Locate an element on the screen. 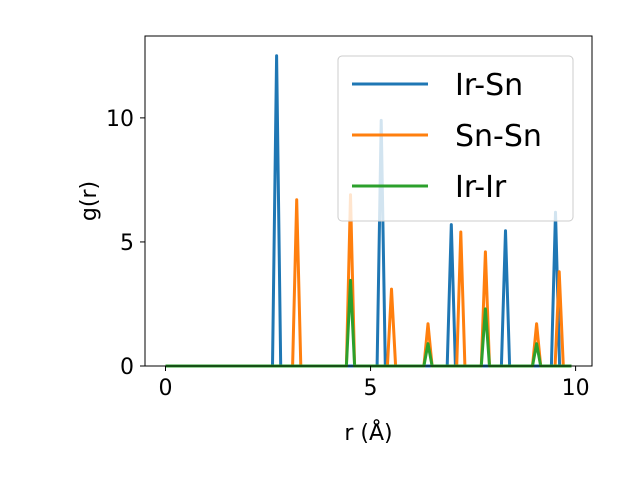 This screenshot has height=480, width=640. legend-label-sn-sn: Sn-Sn is located at coordinates (498, 136).